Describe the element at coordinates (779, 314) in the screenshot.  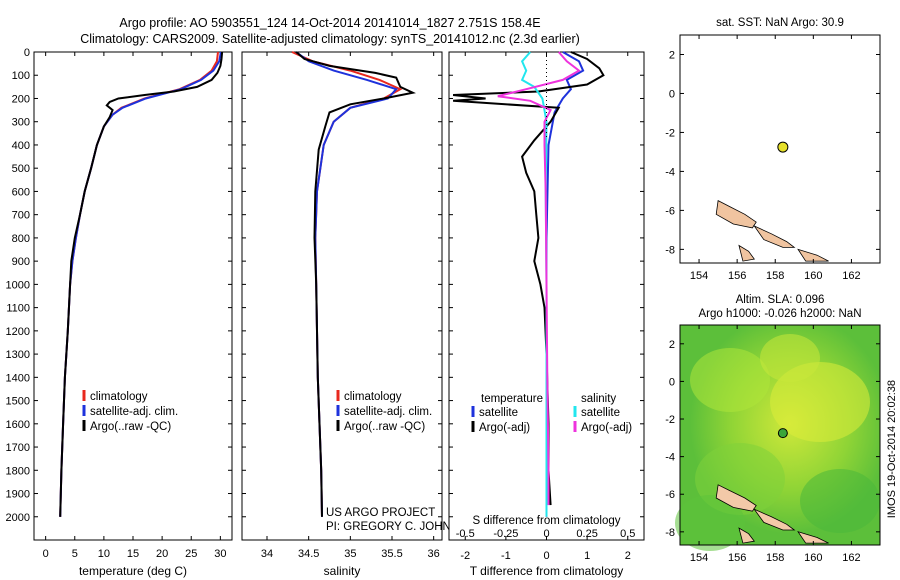
I see `sla-map-title-2: Argo h1000: -0.026 h2000: NaN` at that location.